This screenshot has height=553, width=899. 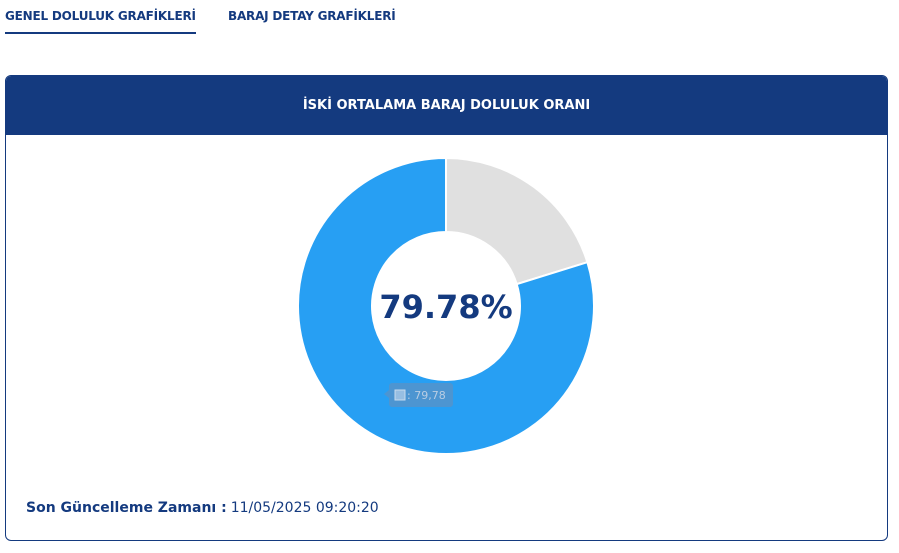 What do you see at coordinates (517, 221) in the screenshot?
I see `donut-segment` at bounding box center [517, 221].